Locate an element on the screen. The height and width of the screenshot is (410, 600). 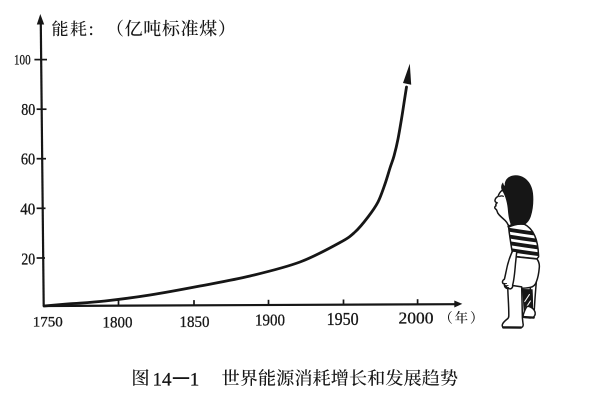
svg-text: 80 is located at coordinates (28, 109).